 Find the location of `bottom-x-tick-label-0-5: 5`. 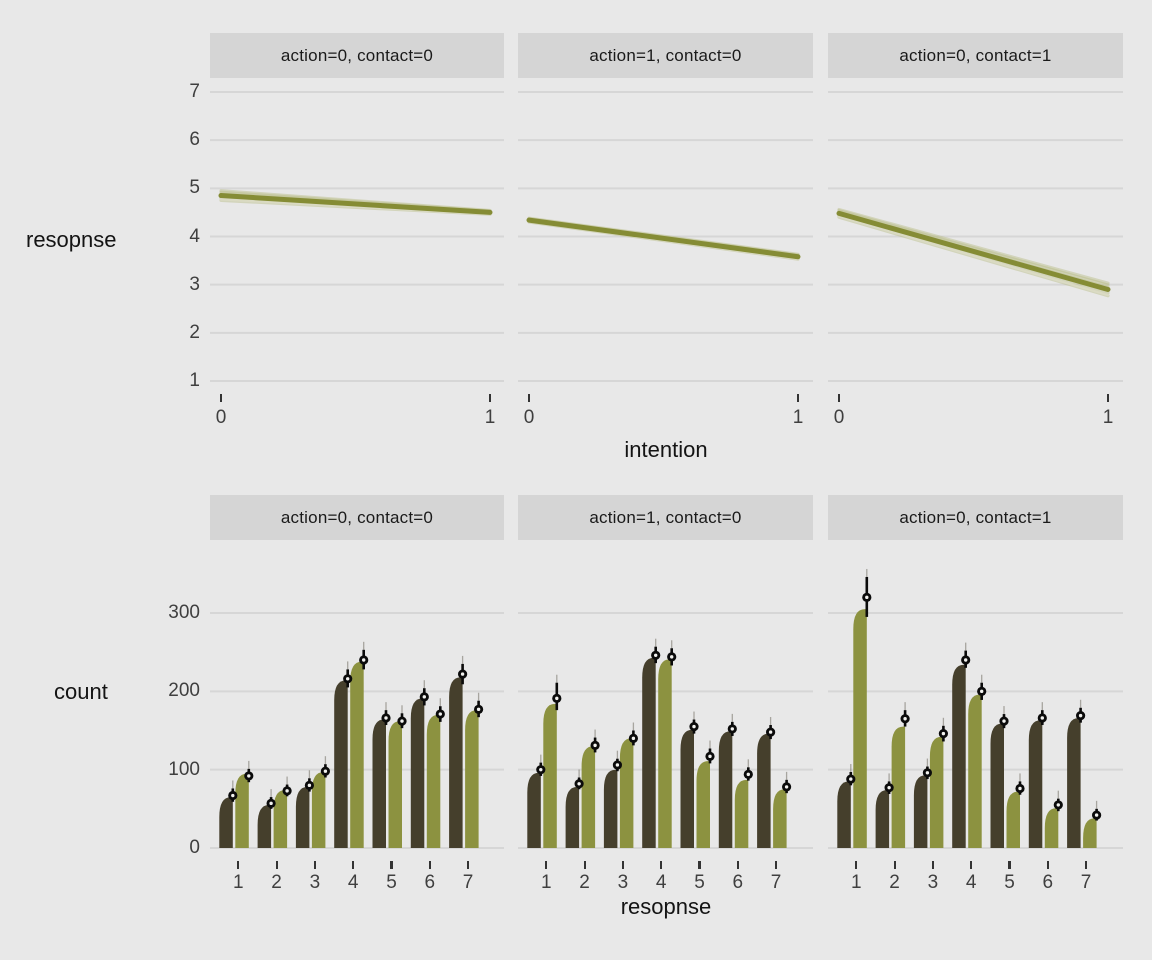

bottom-x-tick-label-0-5: 5 is located at coordinates (391, 882).